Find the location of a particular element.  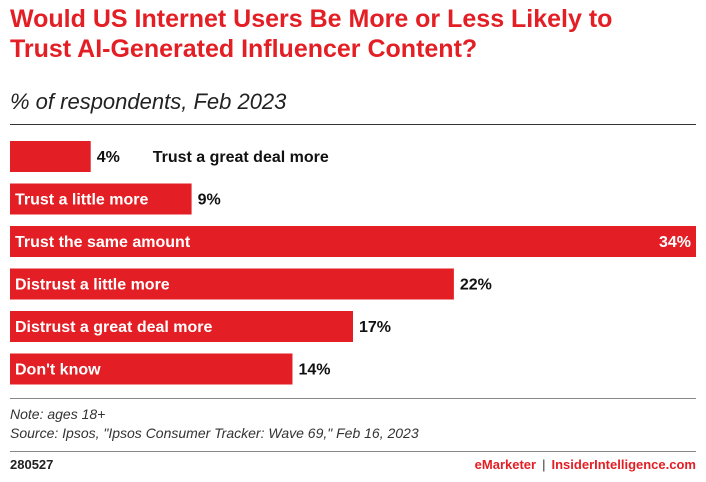

footer-divider is located at coordinates (353, 451).